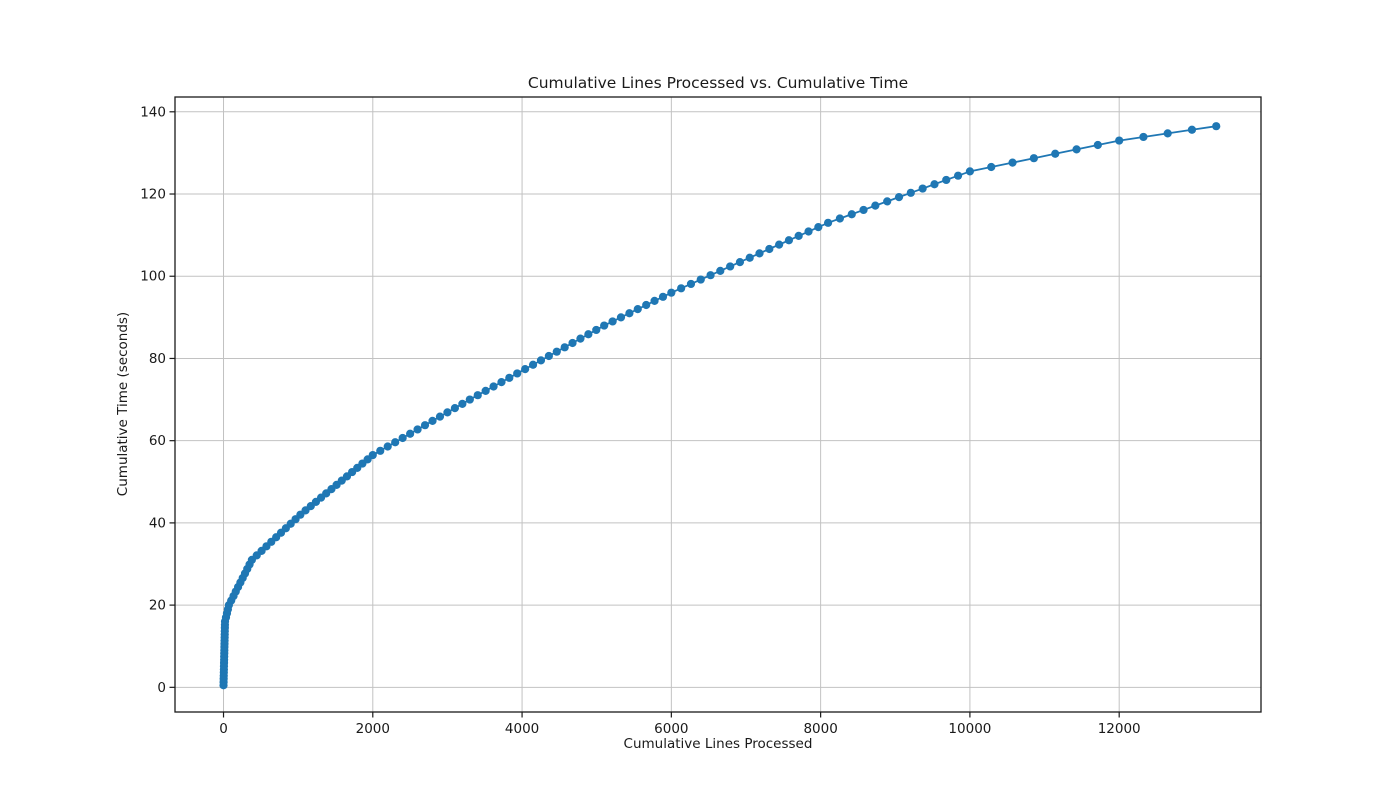 Image resolution: width=1400 pixels, height=800 pixels. I want to click on y-tick-label: 40, so click(157, 523).